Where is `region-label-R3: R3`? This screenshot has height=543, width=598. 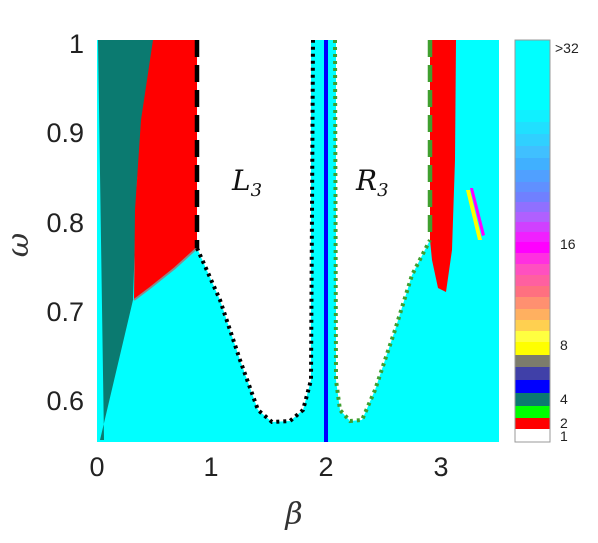
region-label-R3: R3 is located at coordinates (372, 182).